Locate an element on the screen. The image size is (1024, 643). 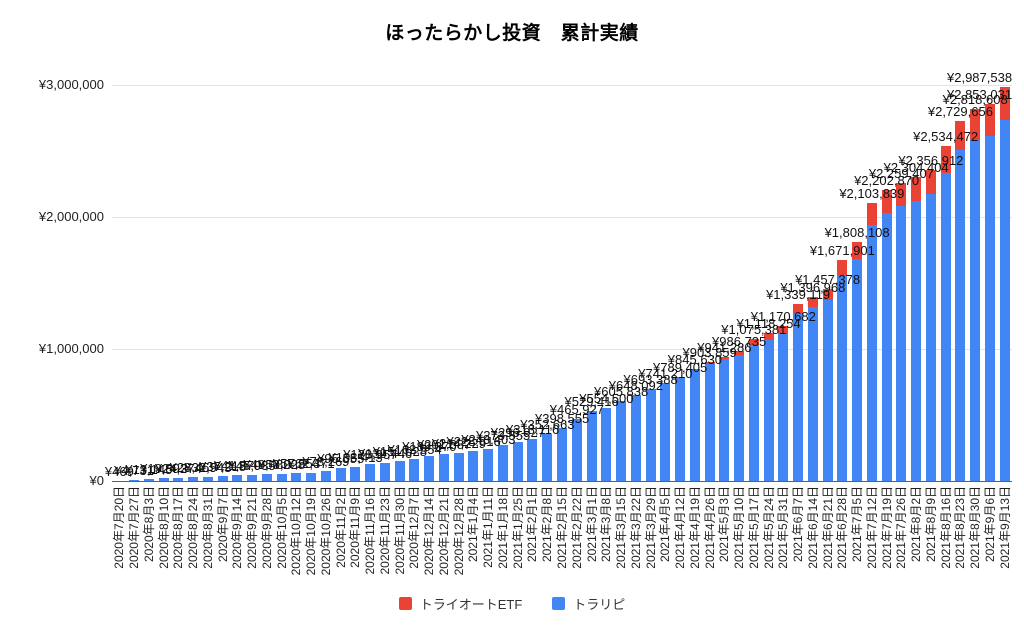
data-label: ¥318,116 is located at coordinates (532, 429).